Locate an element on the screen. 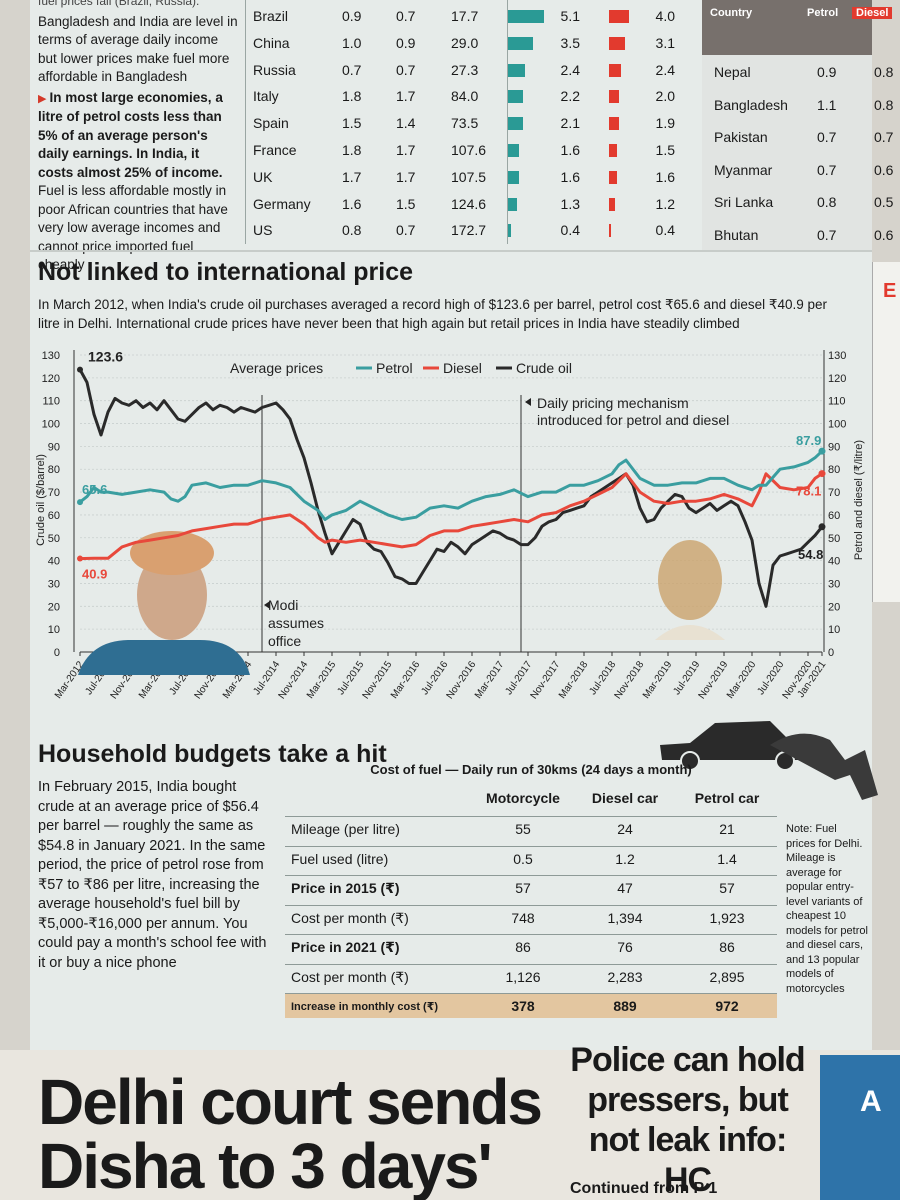 This screenshot has height=1200, width=900. country-row: France 1.8 1.7 107.6 1.6 1.5 is located at coordinates (467, 151).